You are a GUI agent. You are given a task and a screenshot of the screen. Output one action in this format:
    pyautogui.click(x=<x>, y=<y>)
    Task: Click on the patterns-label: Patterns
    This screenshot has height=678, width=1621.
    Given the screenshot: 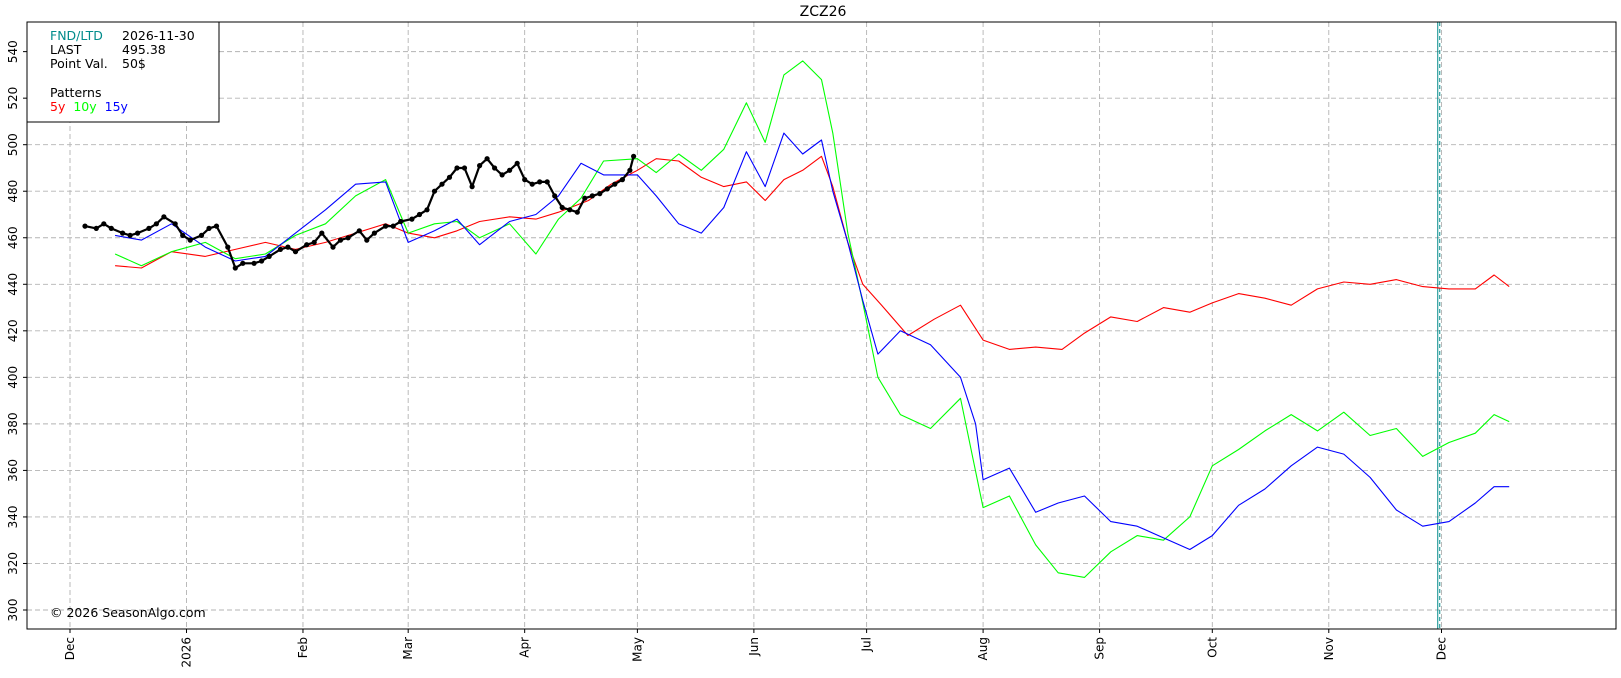 What is the action you would take?
    pyautogui.click(x=75, y=92)
    